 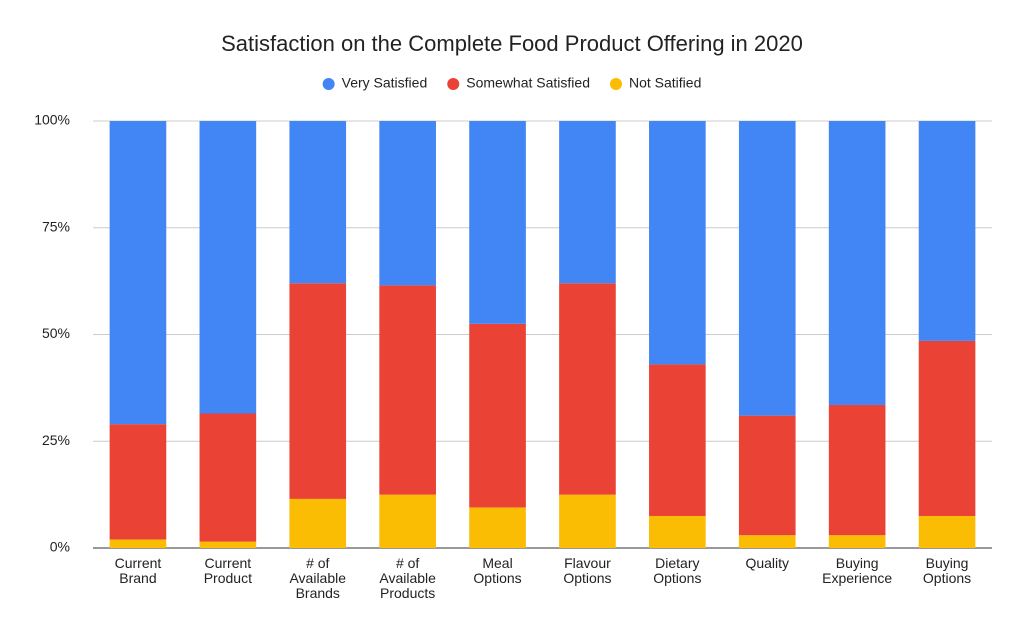 I want to click on x-tick-label: Buying Experience, so click(x=857, y=570).